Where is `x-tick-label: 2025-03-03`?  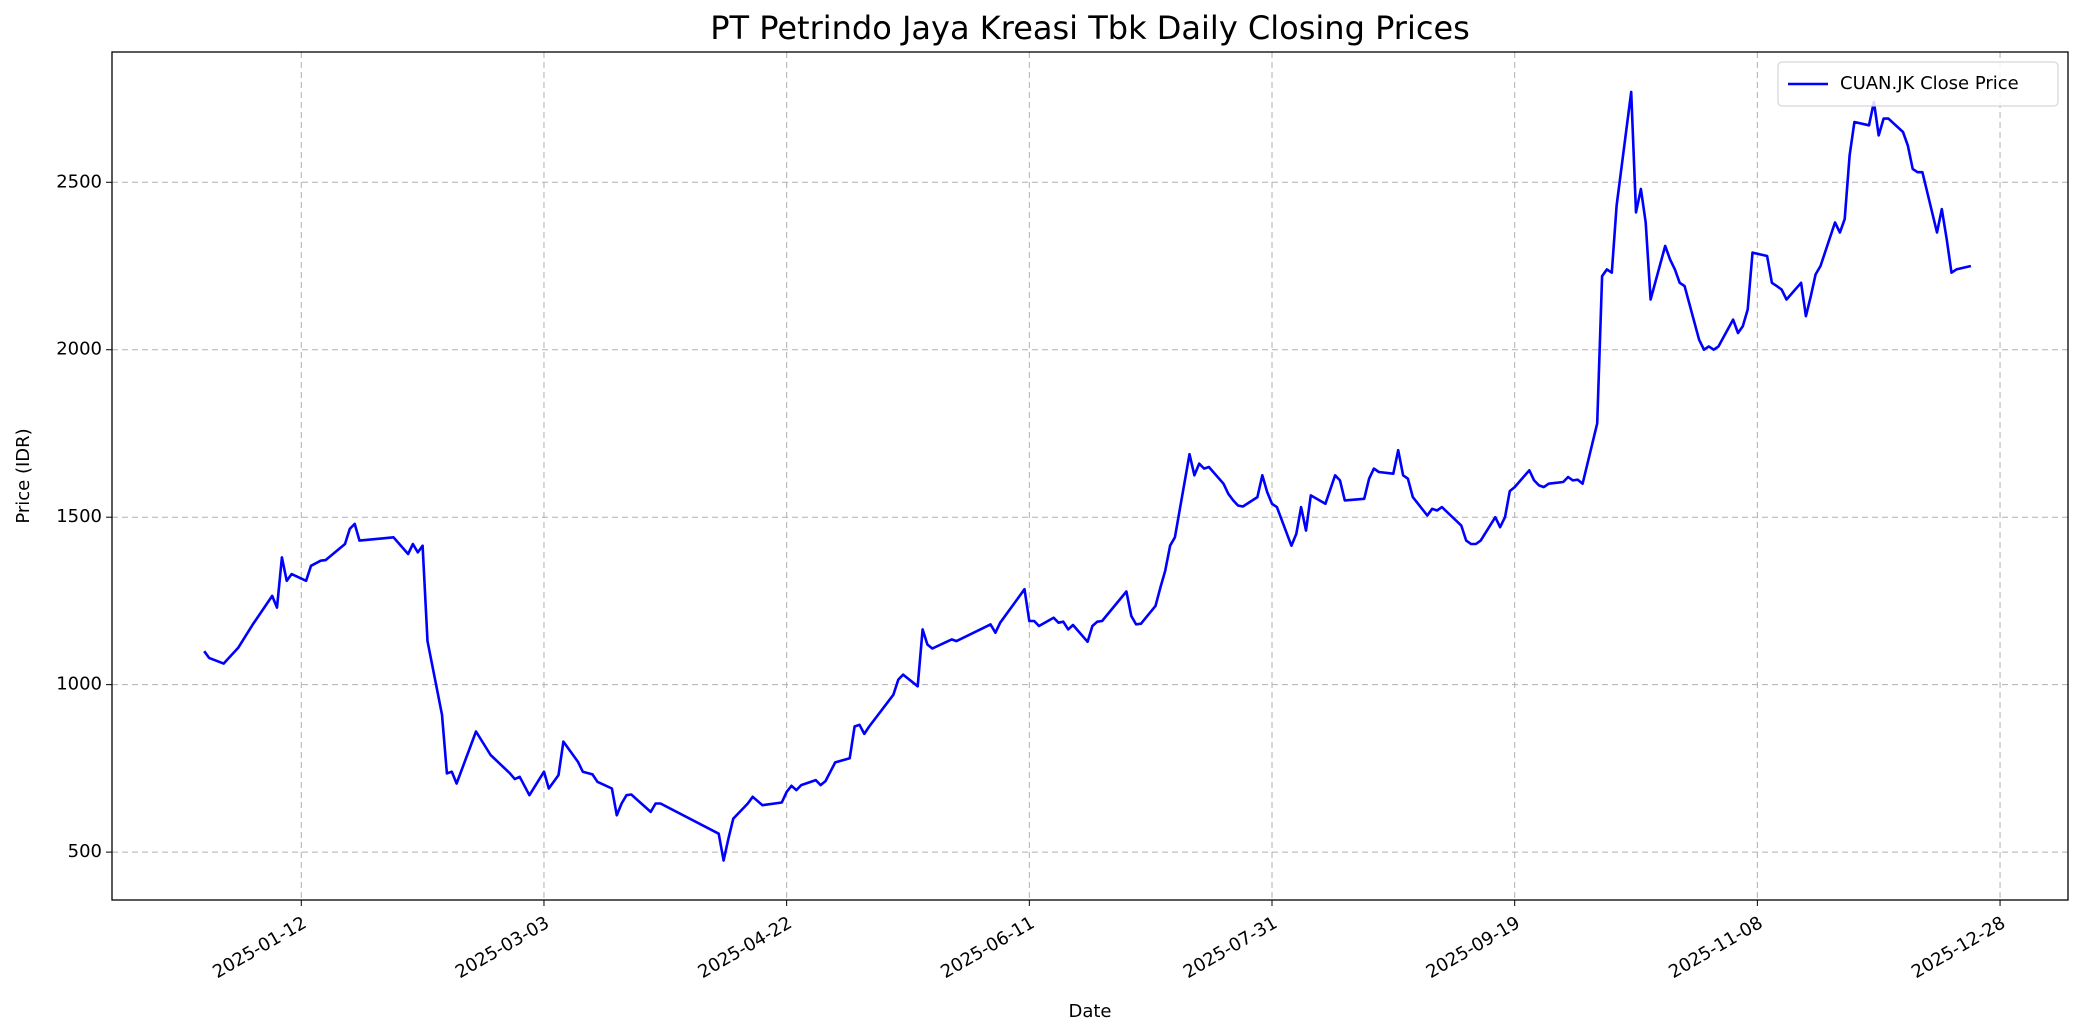
x-tick-label: 2025-03-03 is located at coordinates (502, 947).